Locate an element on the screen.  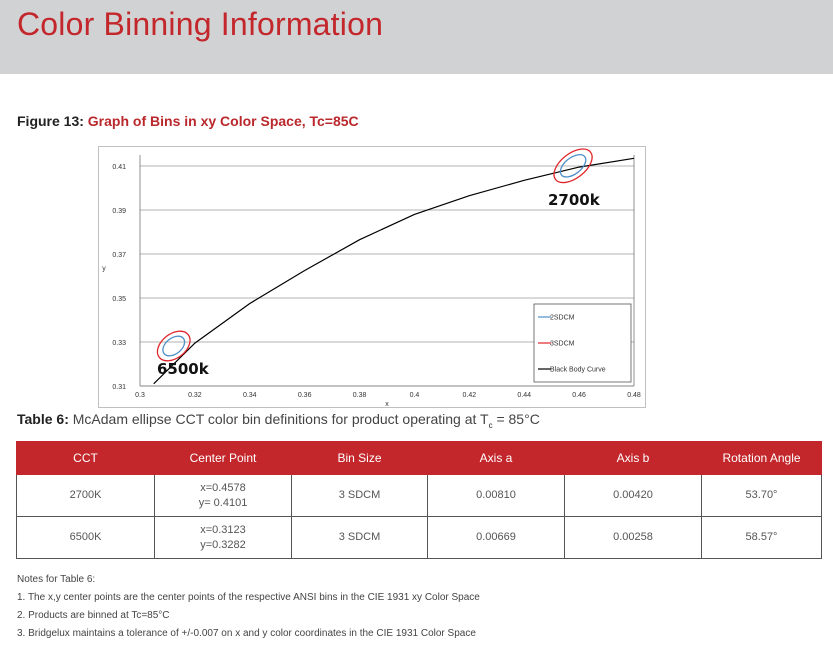
x-tick-label: 0.48 is located at coordinates (634, 395).